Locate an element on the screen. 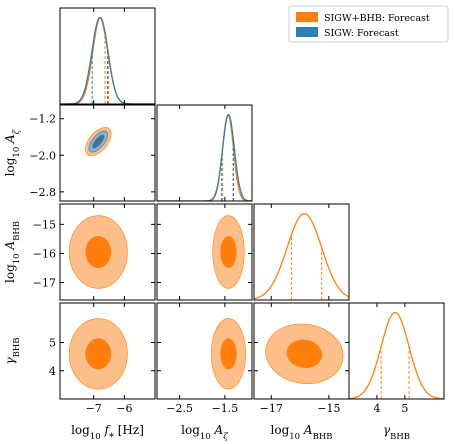 The height and width of the screenshot is (444, 455). y-tick-label: −1.2 is located at coordinates (42, 119).